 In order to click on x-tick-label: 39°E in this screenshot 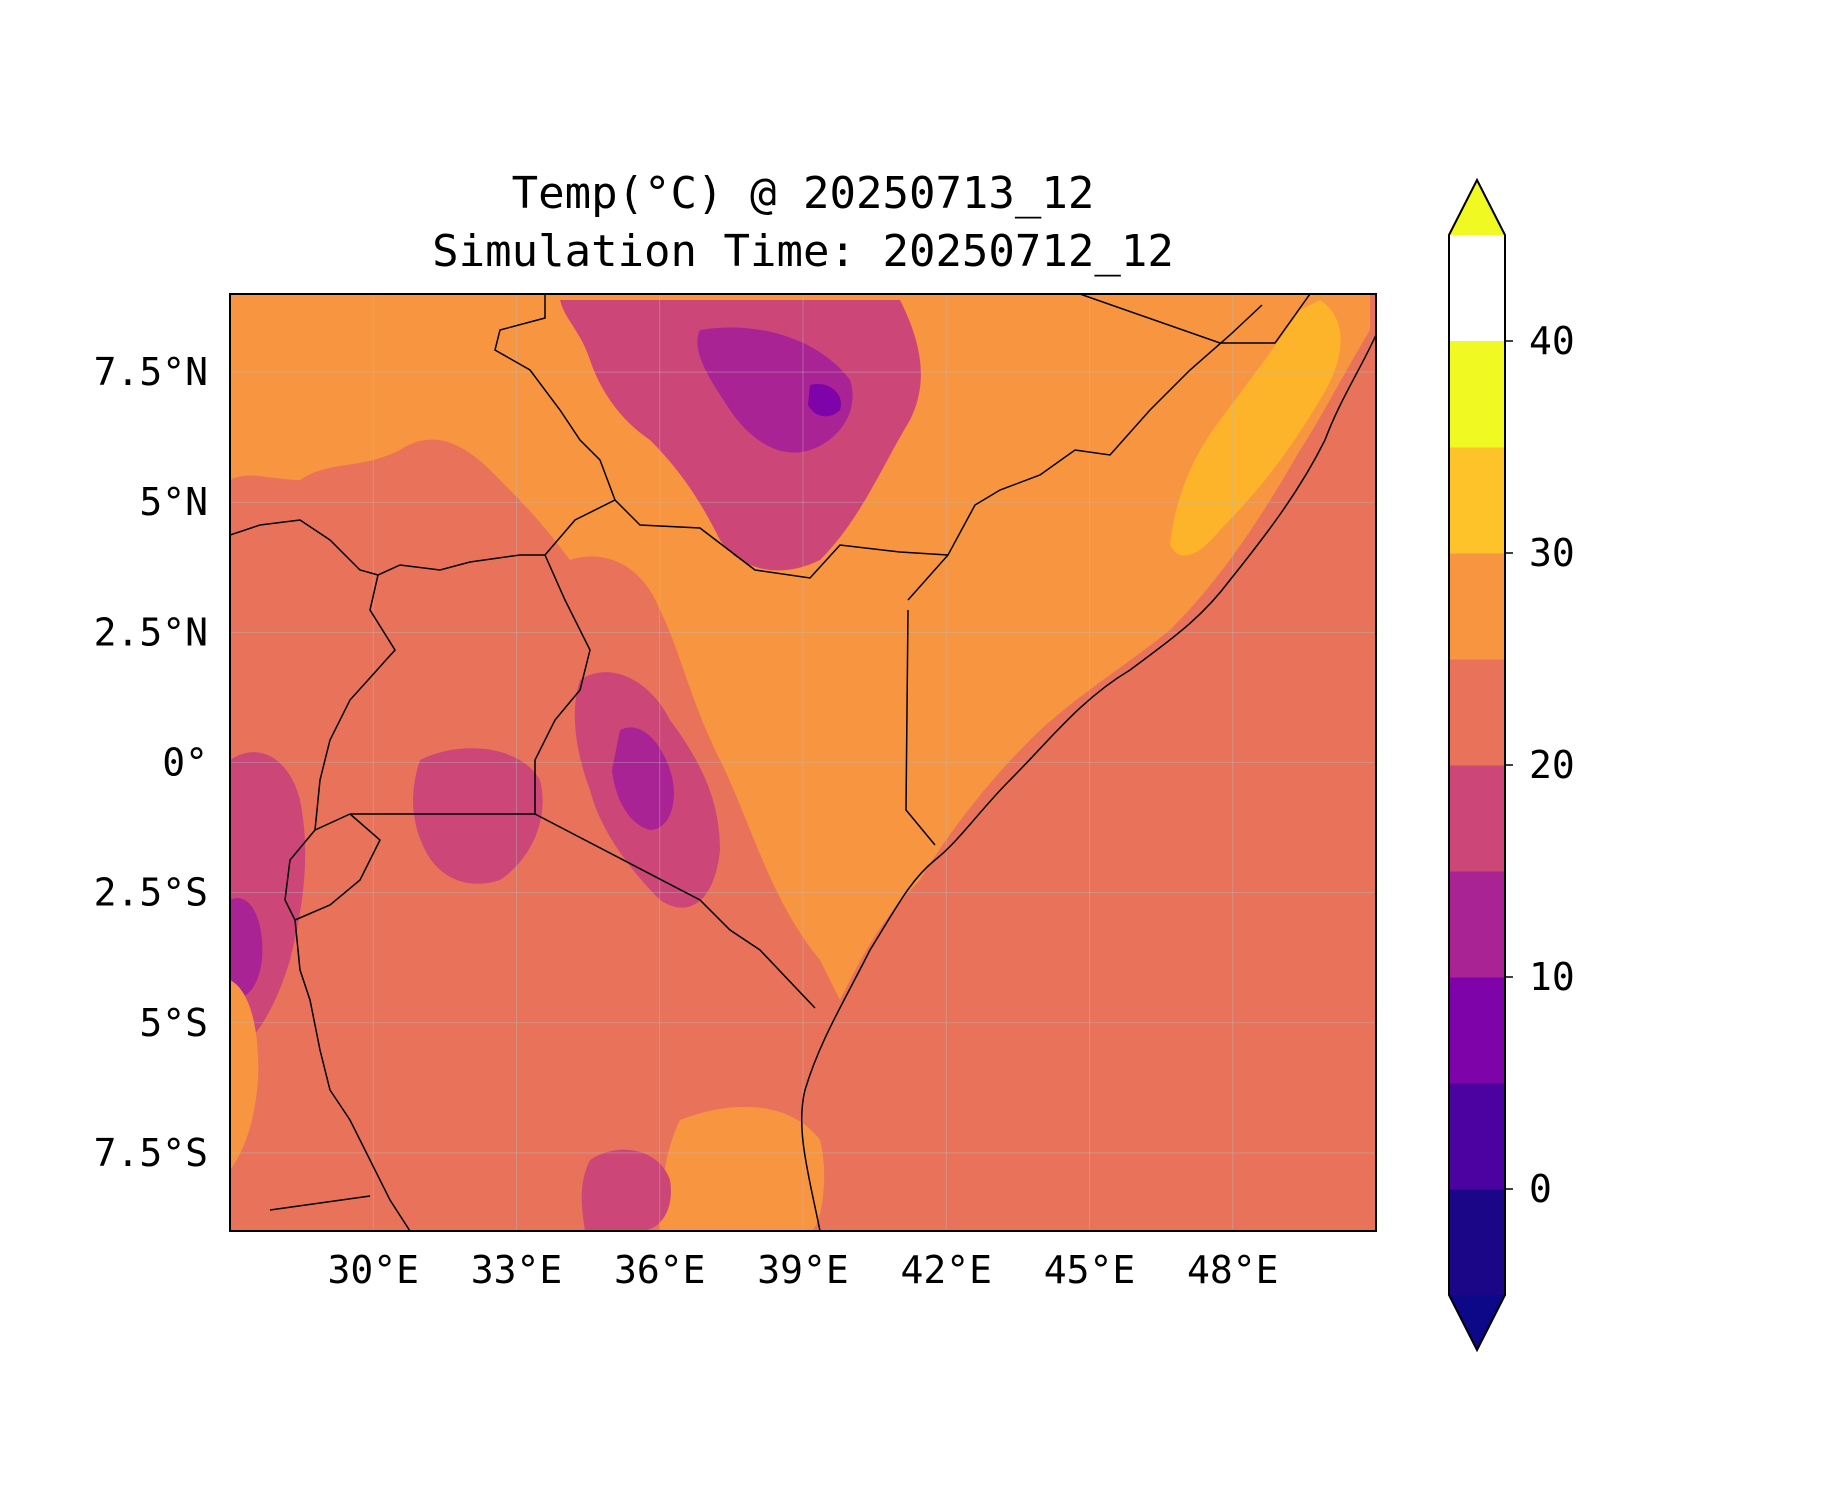, I will do `click(803, 1270)`.